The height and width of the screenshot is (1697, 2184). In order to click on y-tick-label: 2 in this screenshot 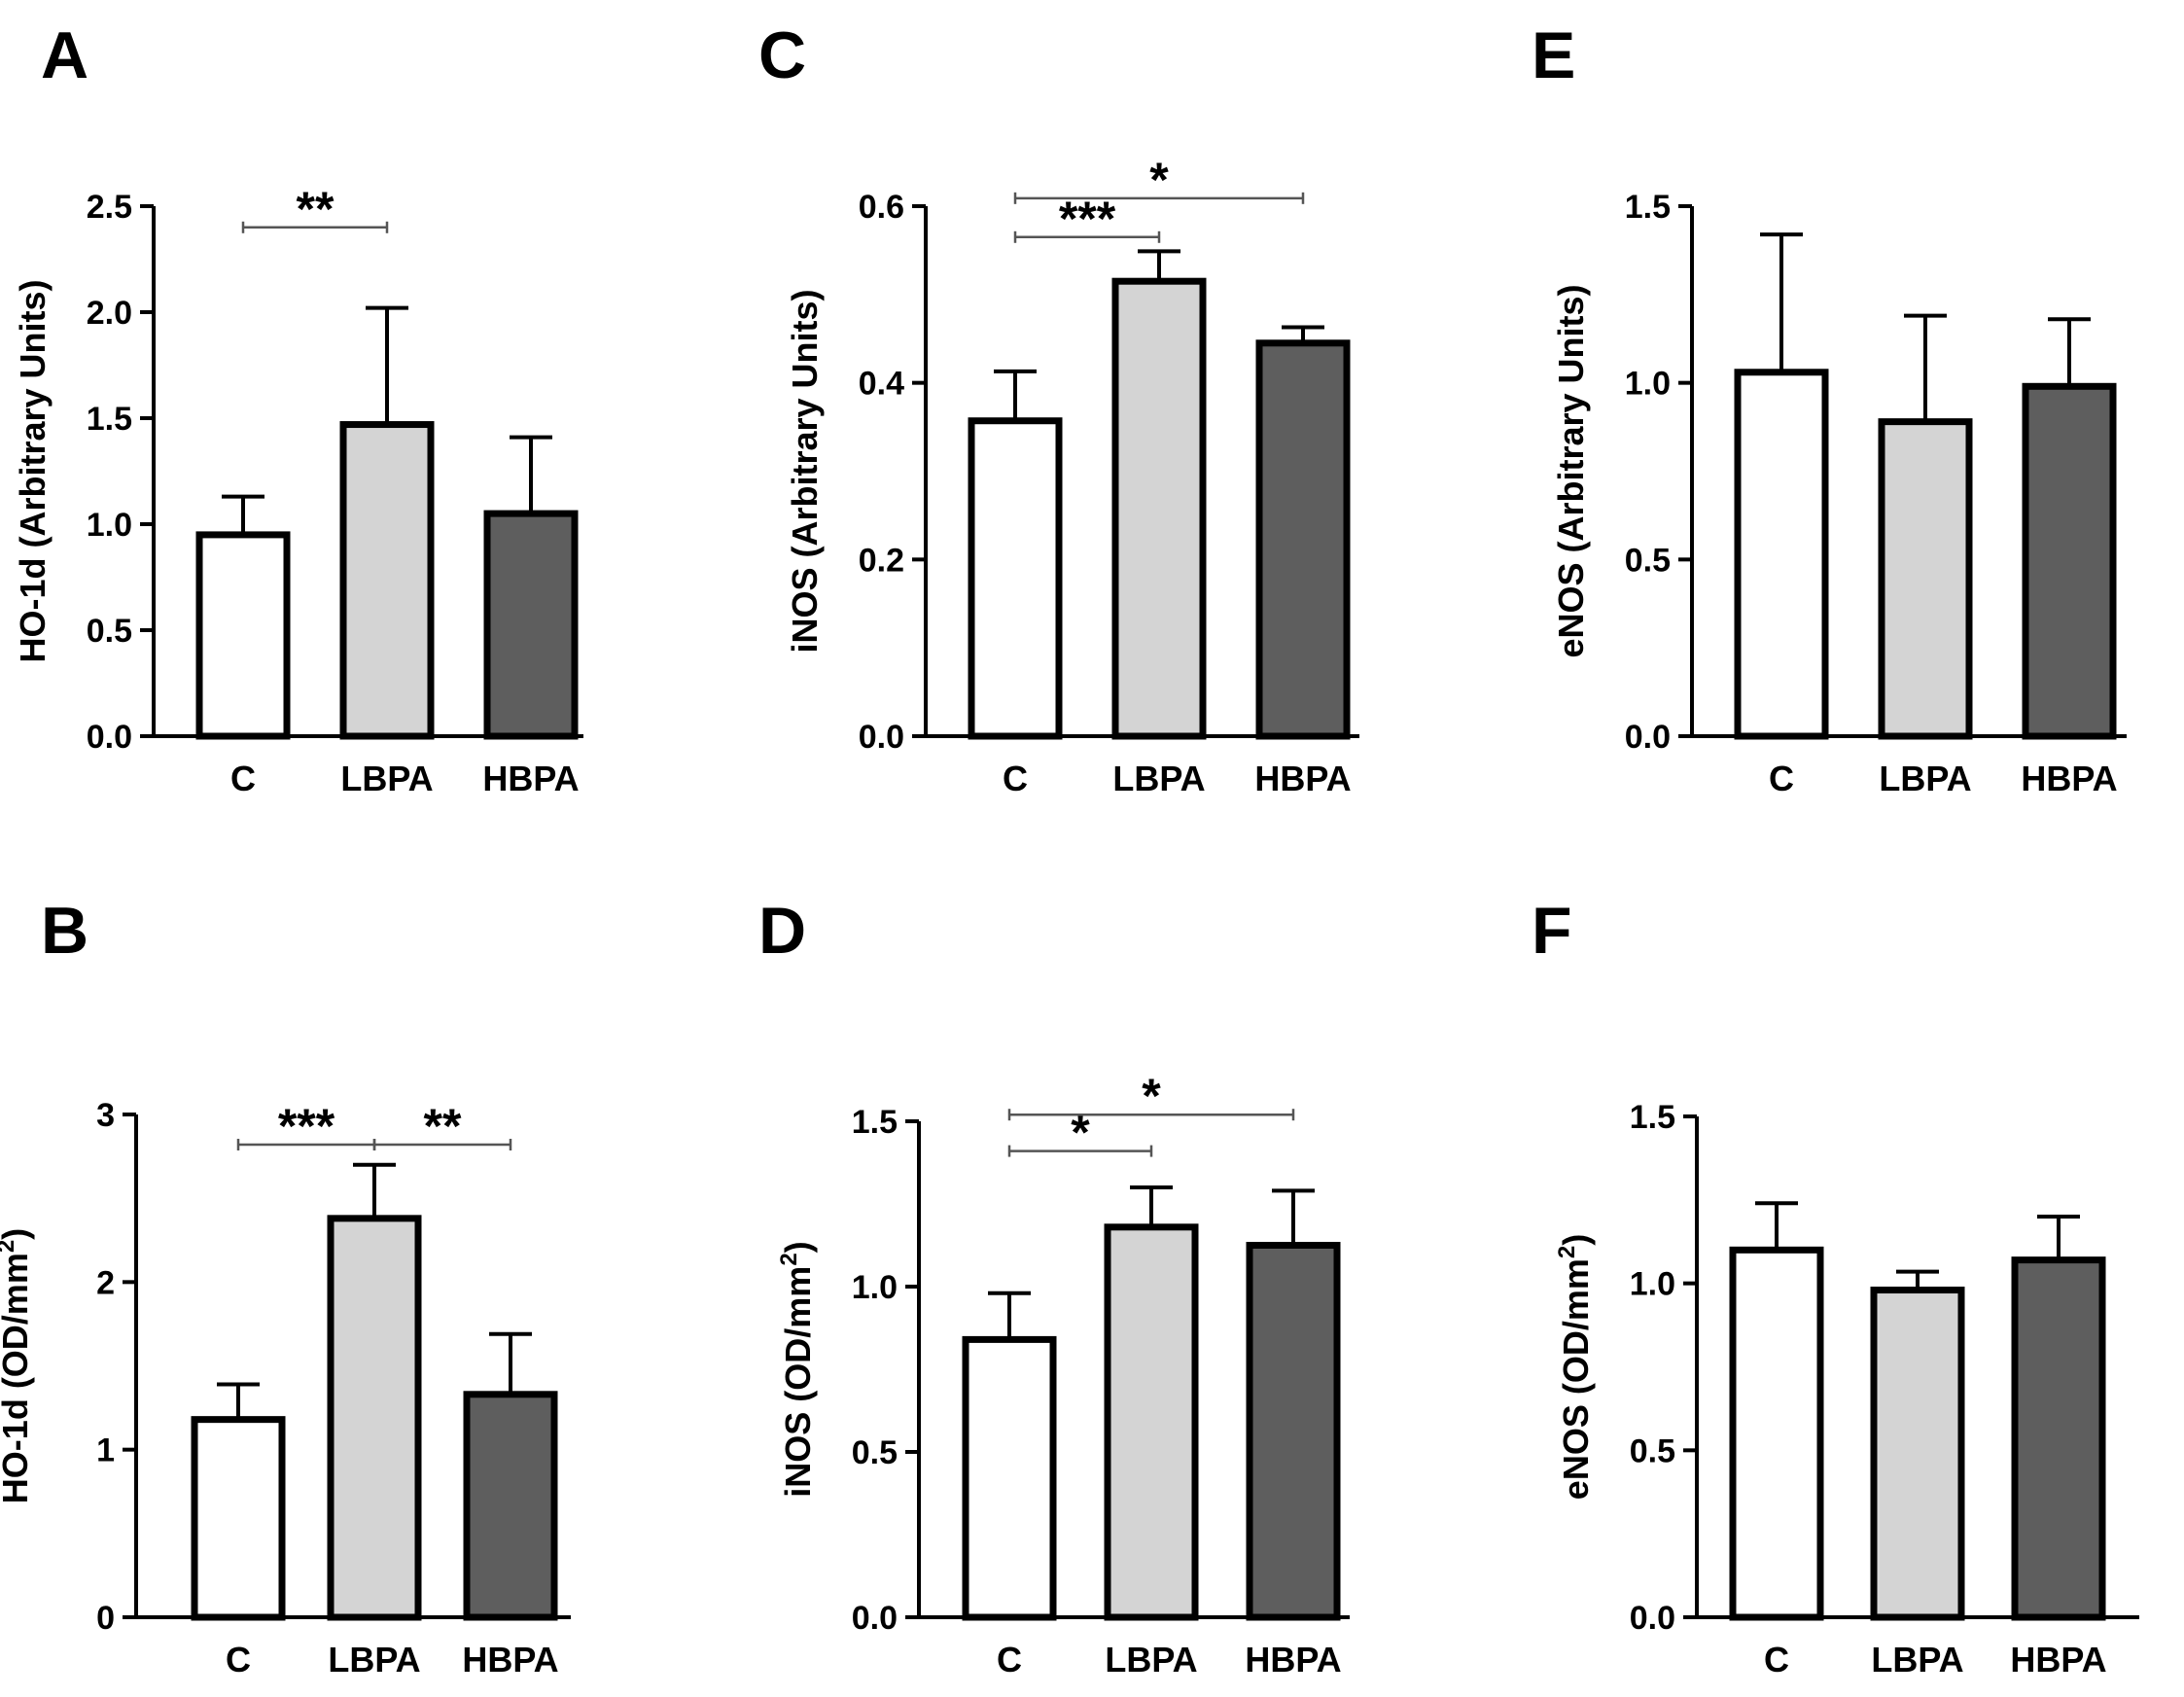, I will do `click(105, 1283)`.